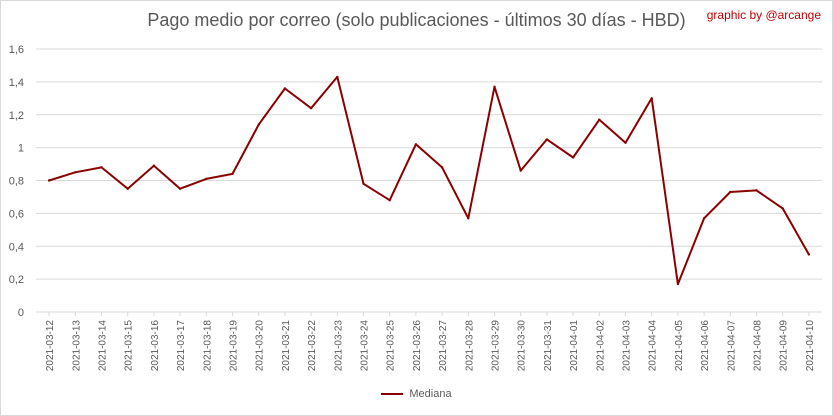  I want to click on x-tick-label: 2021-03-17, so click(181, 346).